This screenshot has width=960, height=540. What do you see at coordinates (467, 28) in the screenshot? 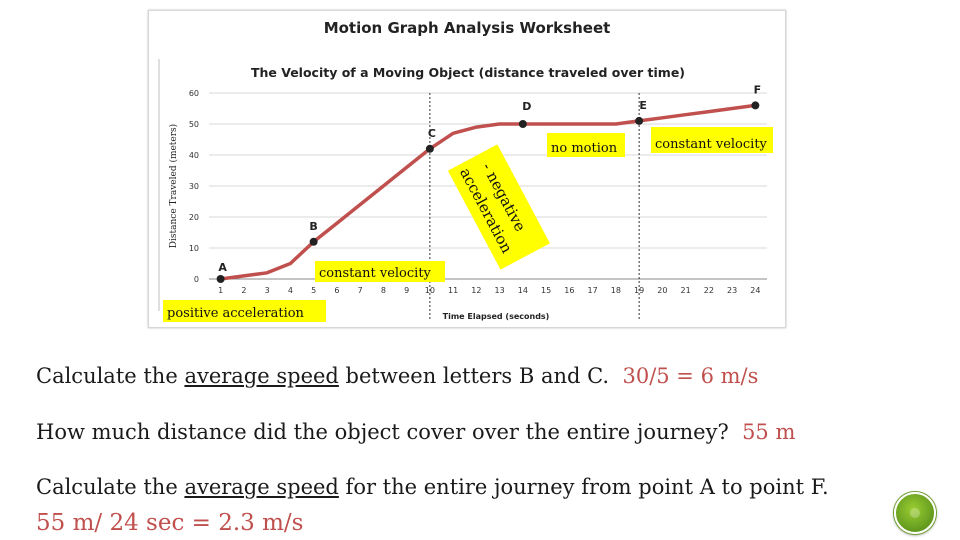
I see `worksheet-title: Motion Graph Analysis Worksheet` at bounding box center [467, 28].